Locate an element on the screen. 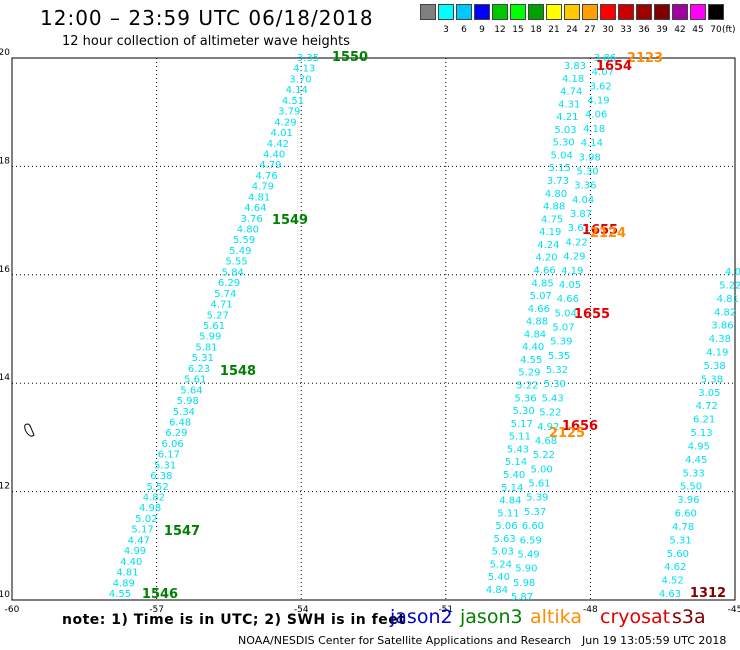 Image resolution: width=740 pixels, height=650 pixels. longitude-tick-label: -60 is located at coordinates (12, 610).